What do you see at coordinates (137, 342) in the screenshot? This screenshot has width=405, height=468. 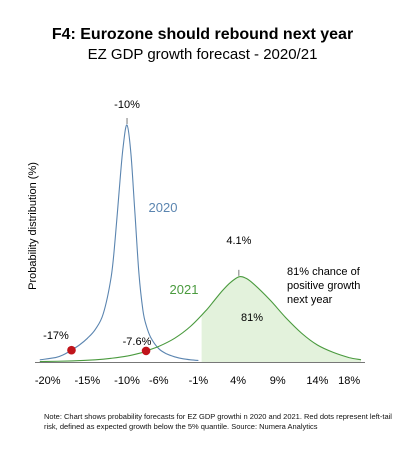 I see `tail-risk-label: -7.6%` at bounding box center [137, 342].